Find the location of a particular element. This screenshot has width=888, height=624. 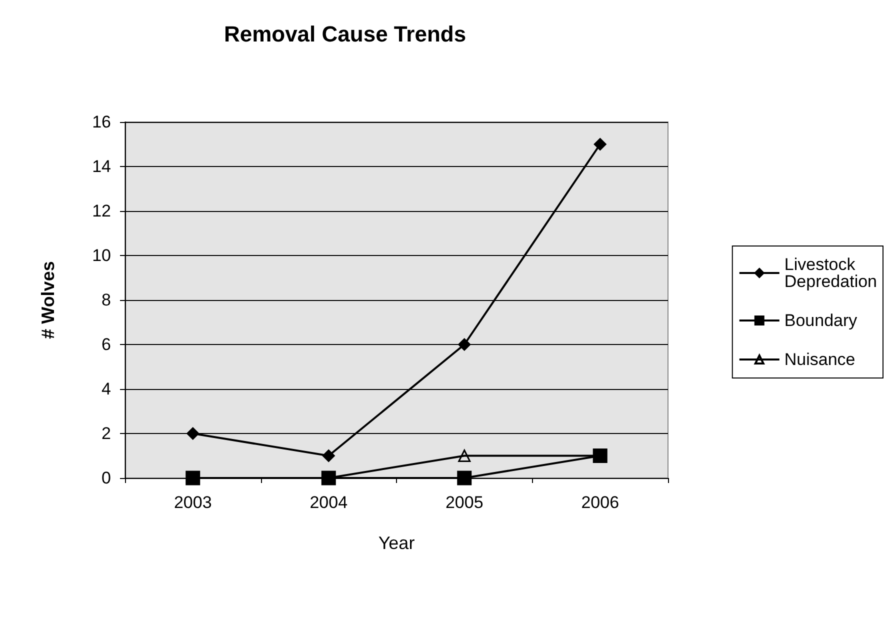

y-tick-label: 6 is located at coordinates (106, 344).